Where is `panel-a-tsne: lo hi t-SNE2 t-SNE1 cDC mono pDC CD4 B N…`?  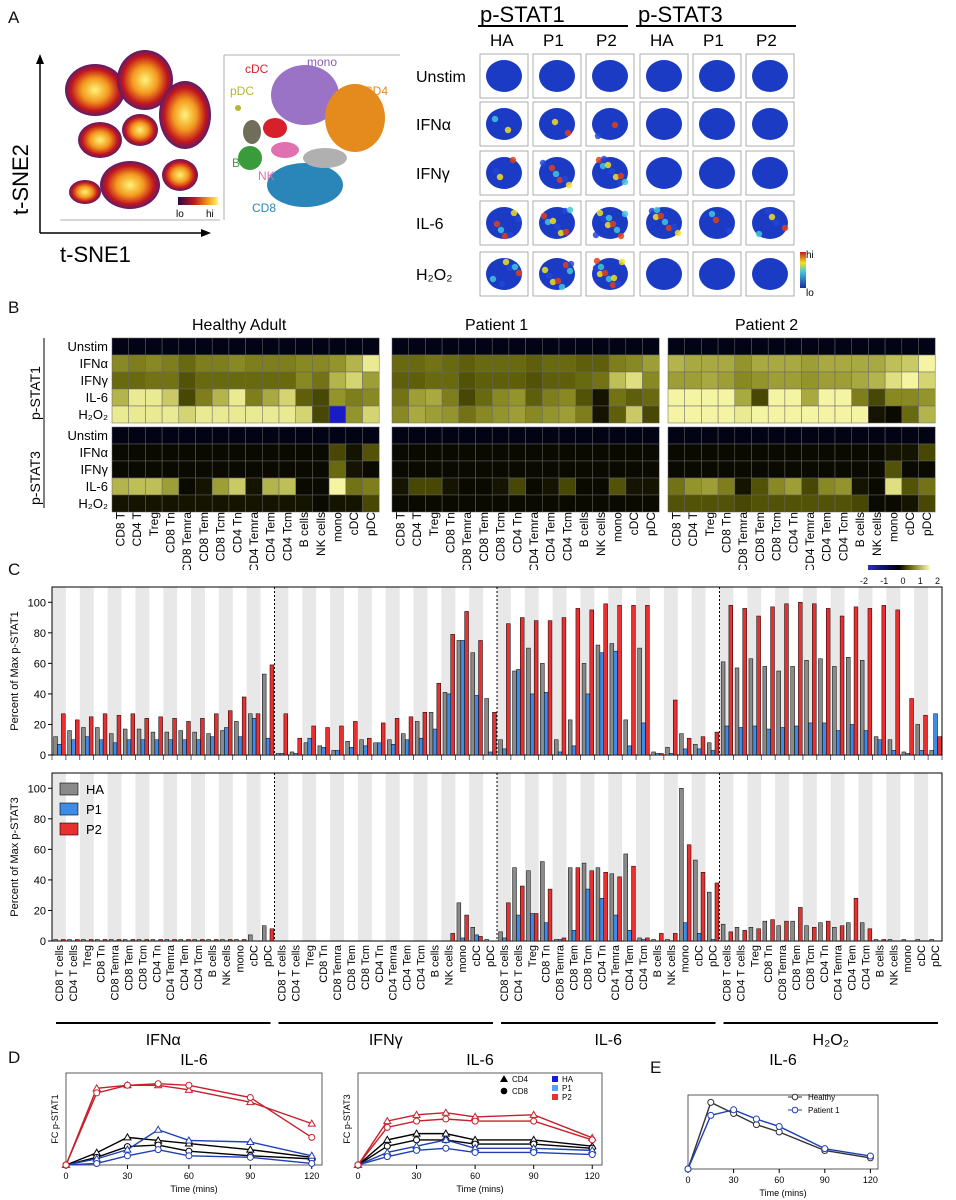
panel-a-tsne: lo hi t-SNE2 t-SNE1 cDC mono pDC CD4 B N… is located at coordinates (204, 158).